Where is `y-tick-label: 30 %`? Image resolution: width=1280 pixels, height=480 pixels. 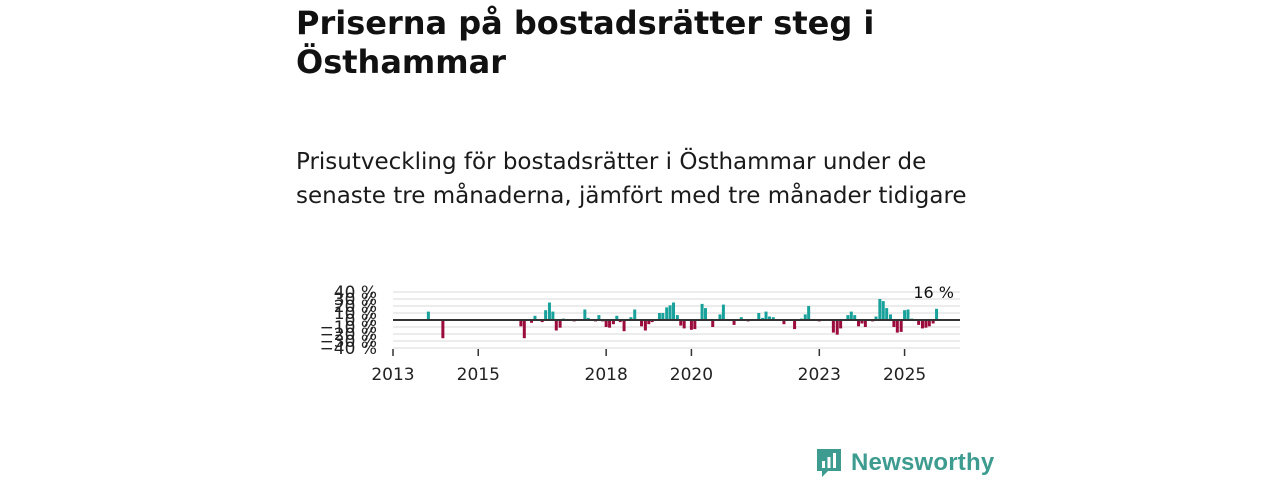 y-tick-label: 30 % is located at coordinates (355, 300).